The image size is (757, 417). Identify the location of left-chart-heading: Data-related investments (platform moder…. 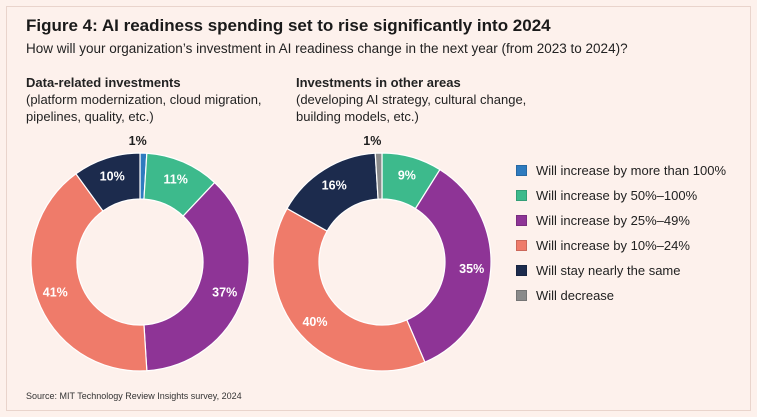
(146, 99).